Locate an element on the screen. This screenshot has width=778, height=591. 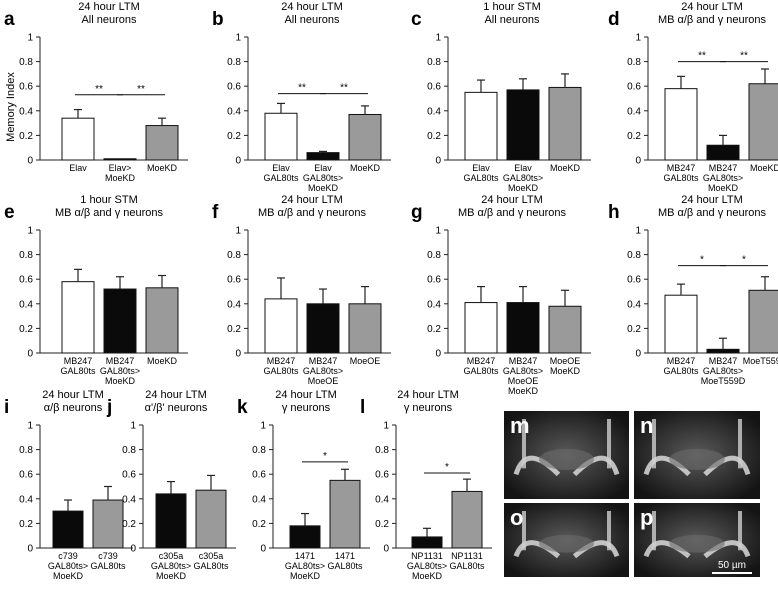
chart-title: γ neurons is located at coordinates (306, 408).